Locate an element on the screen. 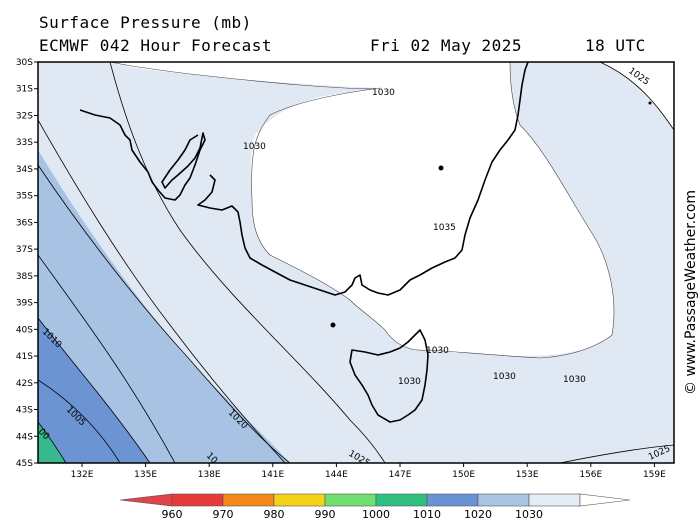  lon-tick-label: 159E is located at coordinates (654, 475).